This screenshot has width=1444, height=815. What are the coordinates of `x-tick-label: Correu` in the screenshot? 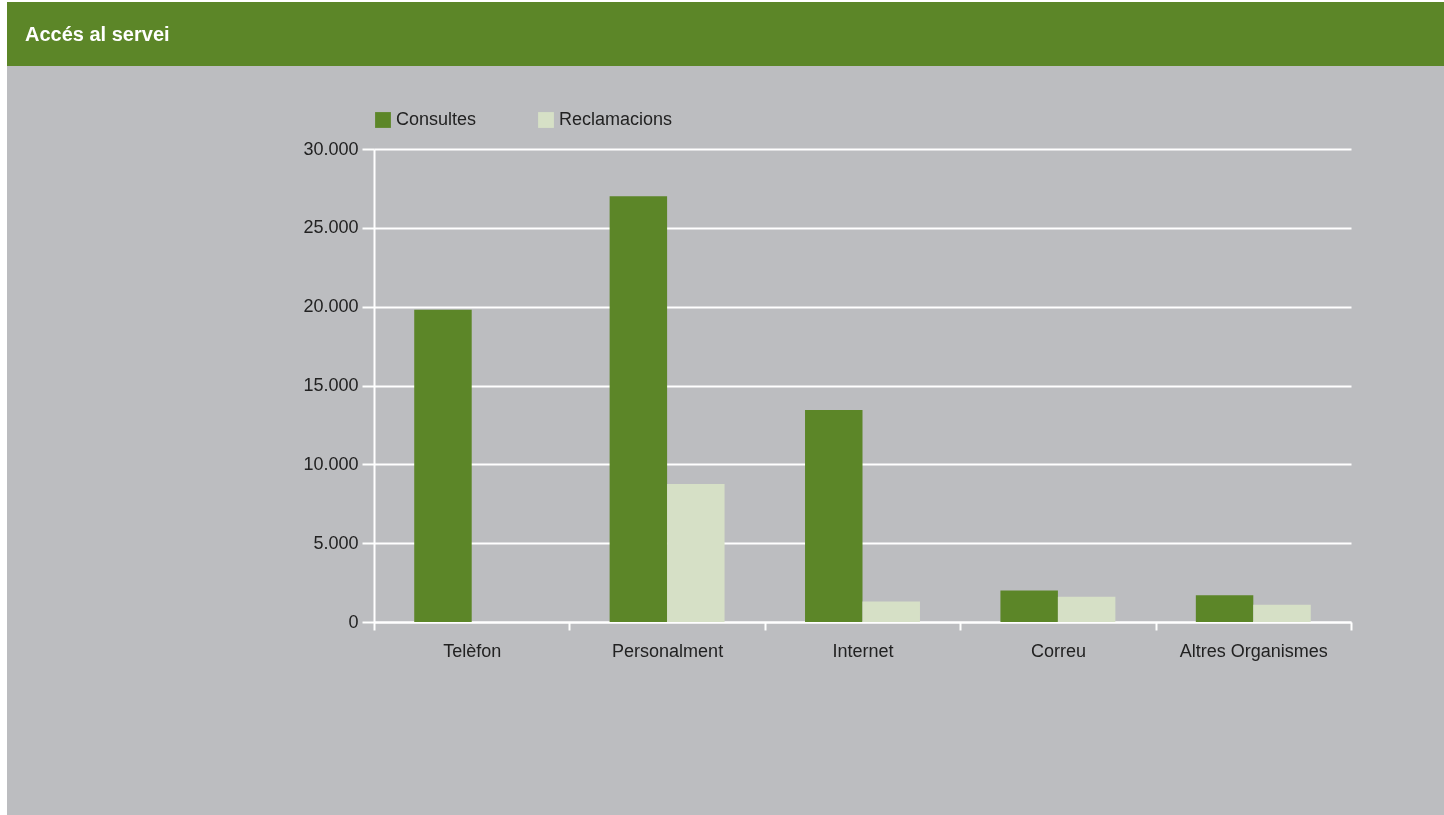 It's located at (1058, 650).